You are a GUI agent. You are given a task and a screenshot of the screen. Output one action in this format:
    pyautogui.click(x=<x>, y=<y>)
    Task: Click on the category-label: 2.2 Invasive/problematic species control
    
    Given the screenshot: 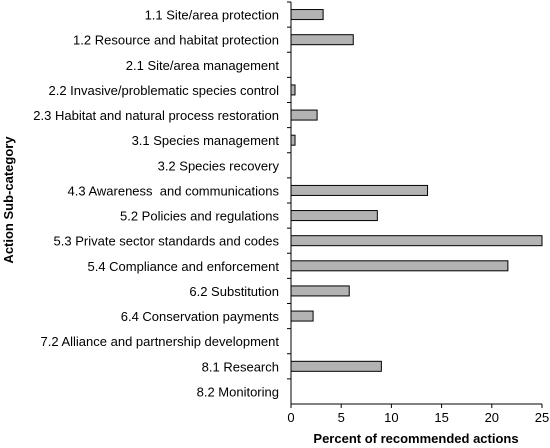 What is the action you would take?
    pyautogui.click(x=163, y=90)
    